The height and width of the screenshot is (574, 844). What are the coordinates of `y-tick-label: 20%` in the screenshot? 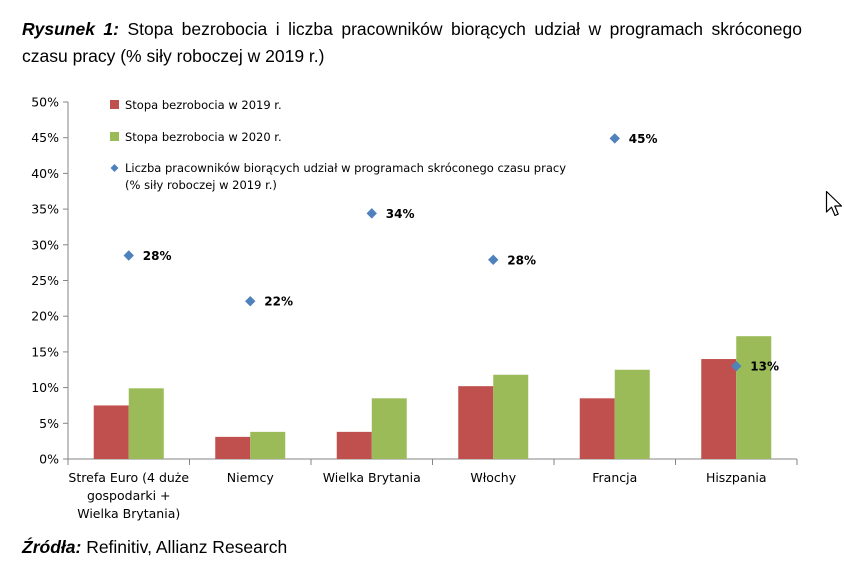 It's located at (45, 316).